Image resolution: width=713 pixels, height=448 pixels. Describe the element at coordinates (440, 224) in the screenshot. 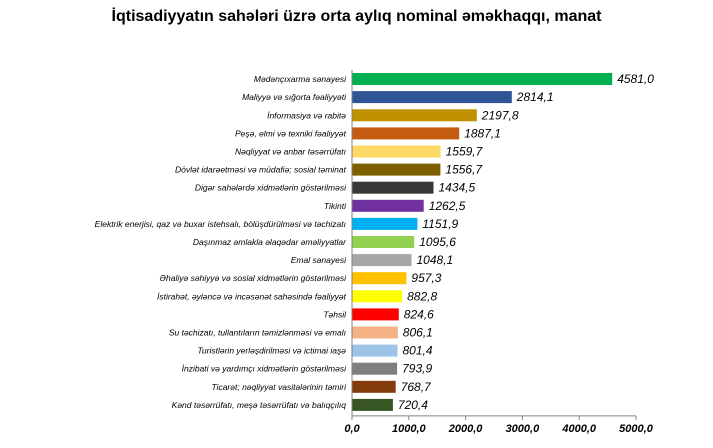

I see `value-label-8: 1151,9` at that location.